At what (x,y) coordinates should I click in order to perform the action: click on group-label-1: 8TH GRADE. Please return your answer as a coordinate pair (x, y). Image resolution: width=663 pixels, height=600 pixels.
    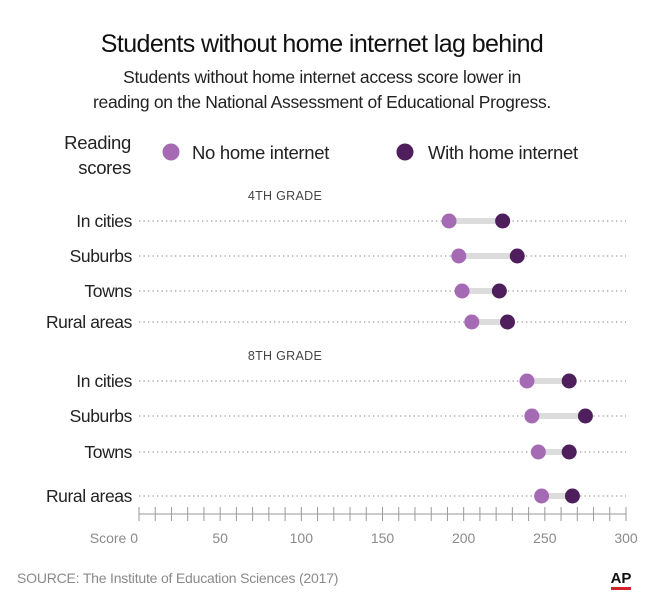
    Looking at the image, I should click on (285, 356).